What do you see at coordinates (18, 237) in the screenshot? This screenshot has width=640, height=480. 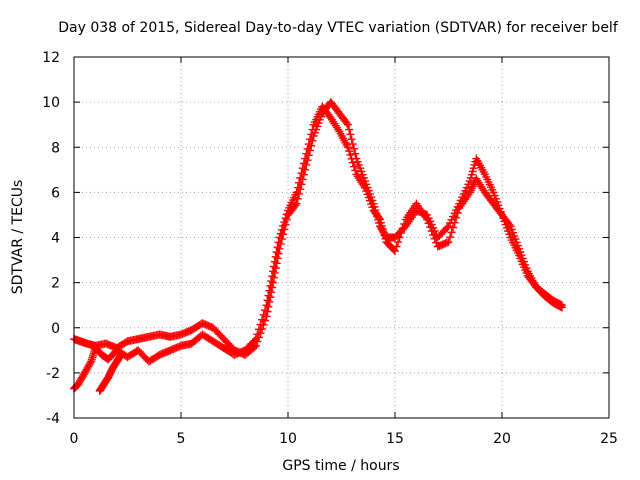 I see `y-axis-label: SDTVAR / TECUs` at bounding box center [18, 237].